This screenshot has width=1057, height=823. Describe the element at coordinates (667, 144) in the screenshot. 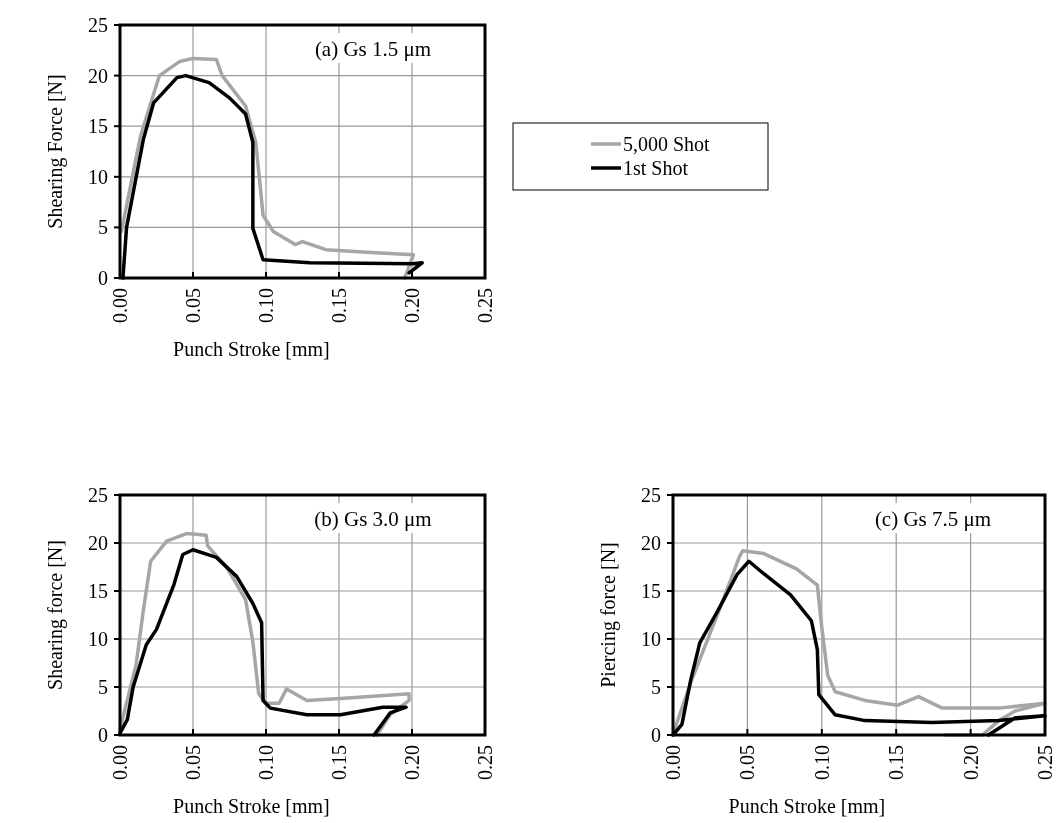

I see `legend-label: 5,000 Shot` at that location.